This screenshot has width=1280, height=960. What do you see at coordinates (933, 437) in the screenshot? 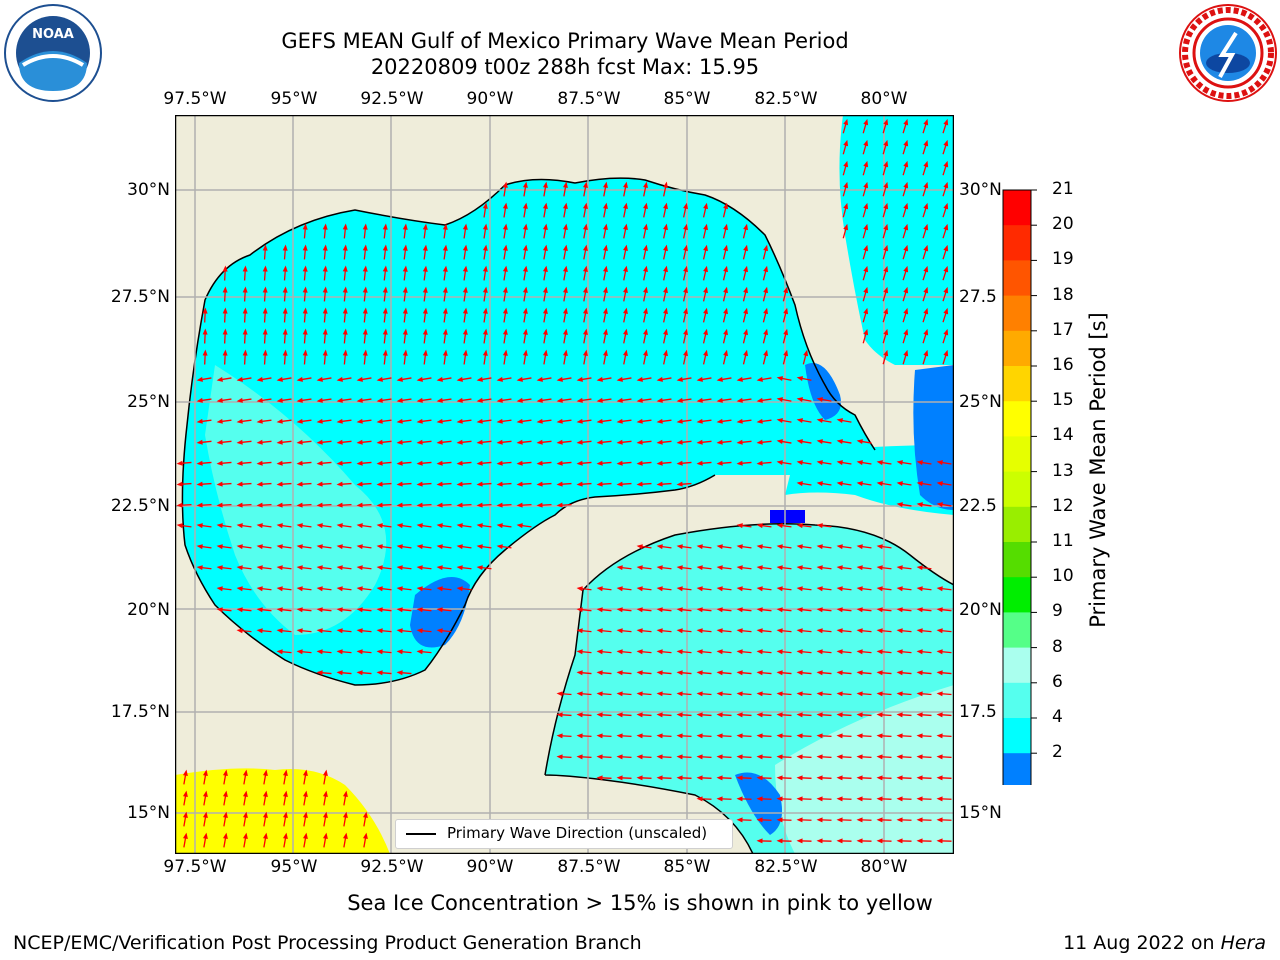
I see `deep-water-bahamas` at bounding box center [933, 437].